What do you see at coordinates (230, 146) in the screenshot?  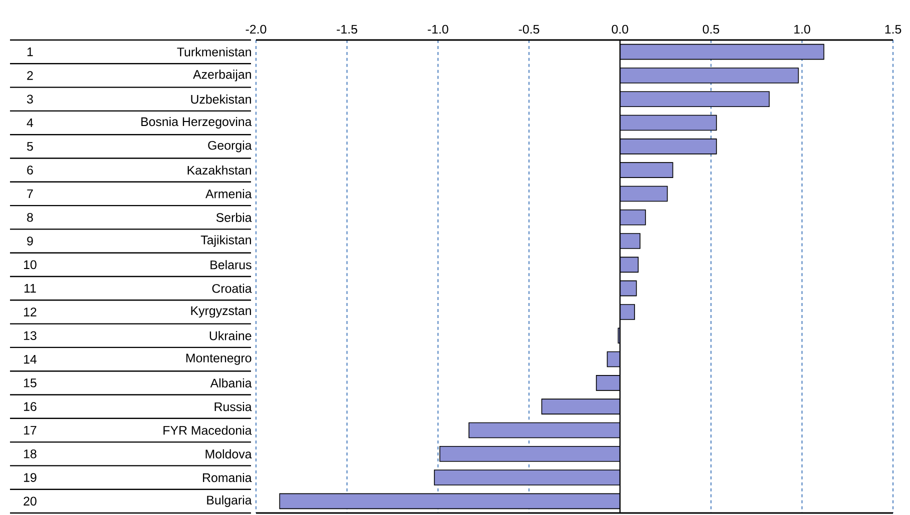 I see `y-tick-label: Georgia` at bounding box center [230, 146].